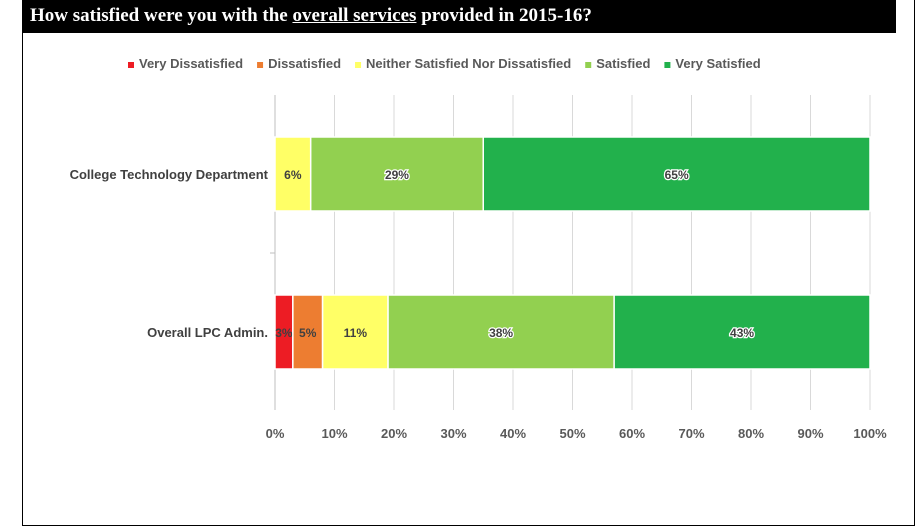  I want to click on x-tick-label: 20%, so click(394, 433).